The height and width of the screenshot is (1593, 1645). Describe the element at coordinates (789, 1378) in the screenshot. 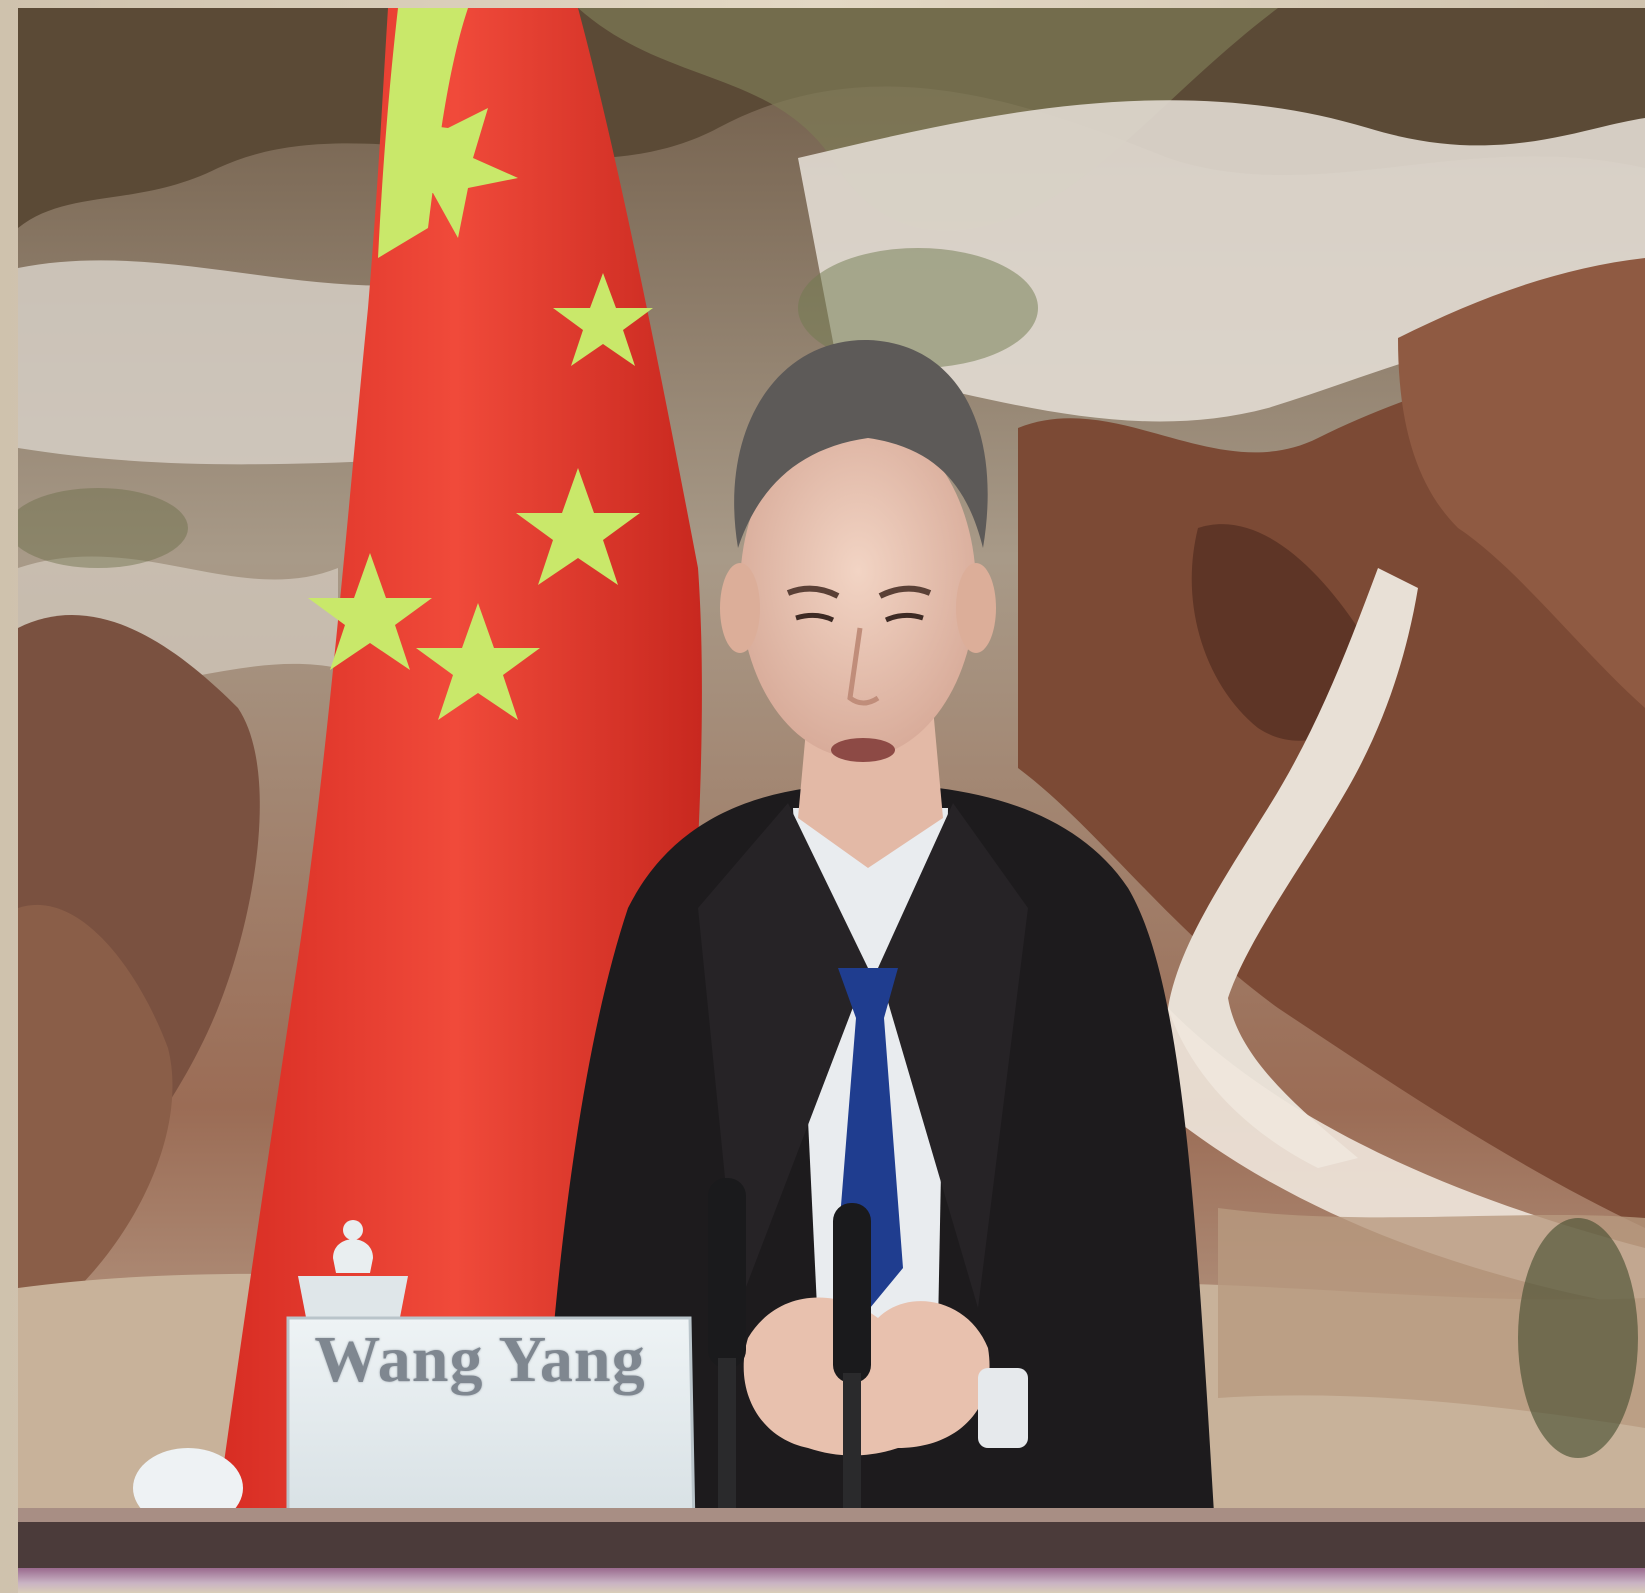

I see `microphone-icon` at that location.